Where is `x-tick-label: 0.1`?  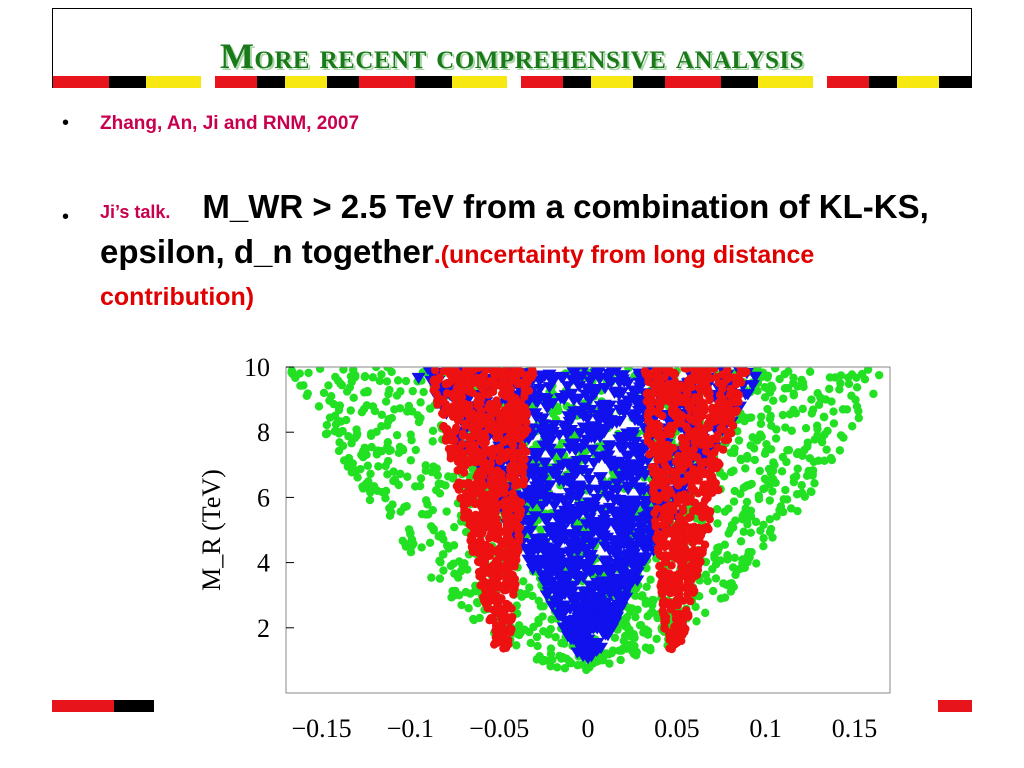 x-tick-label: 0.1 is located at coordinates (765, 728).